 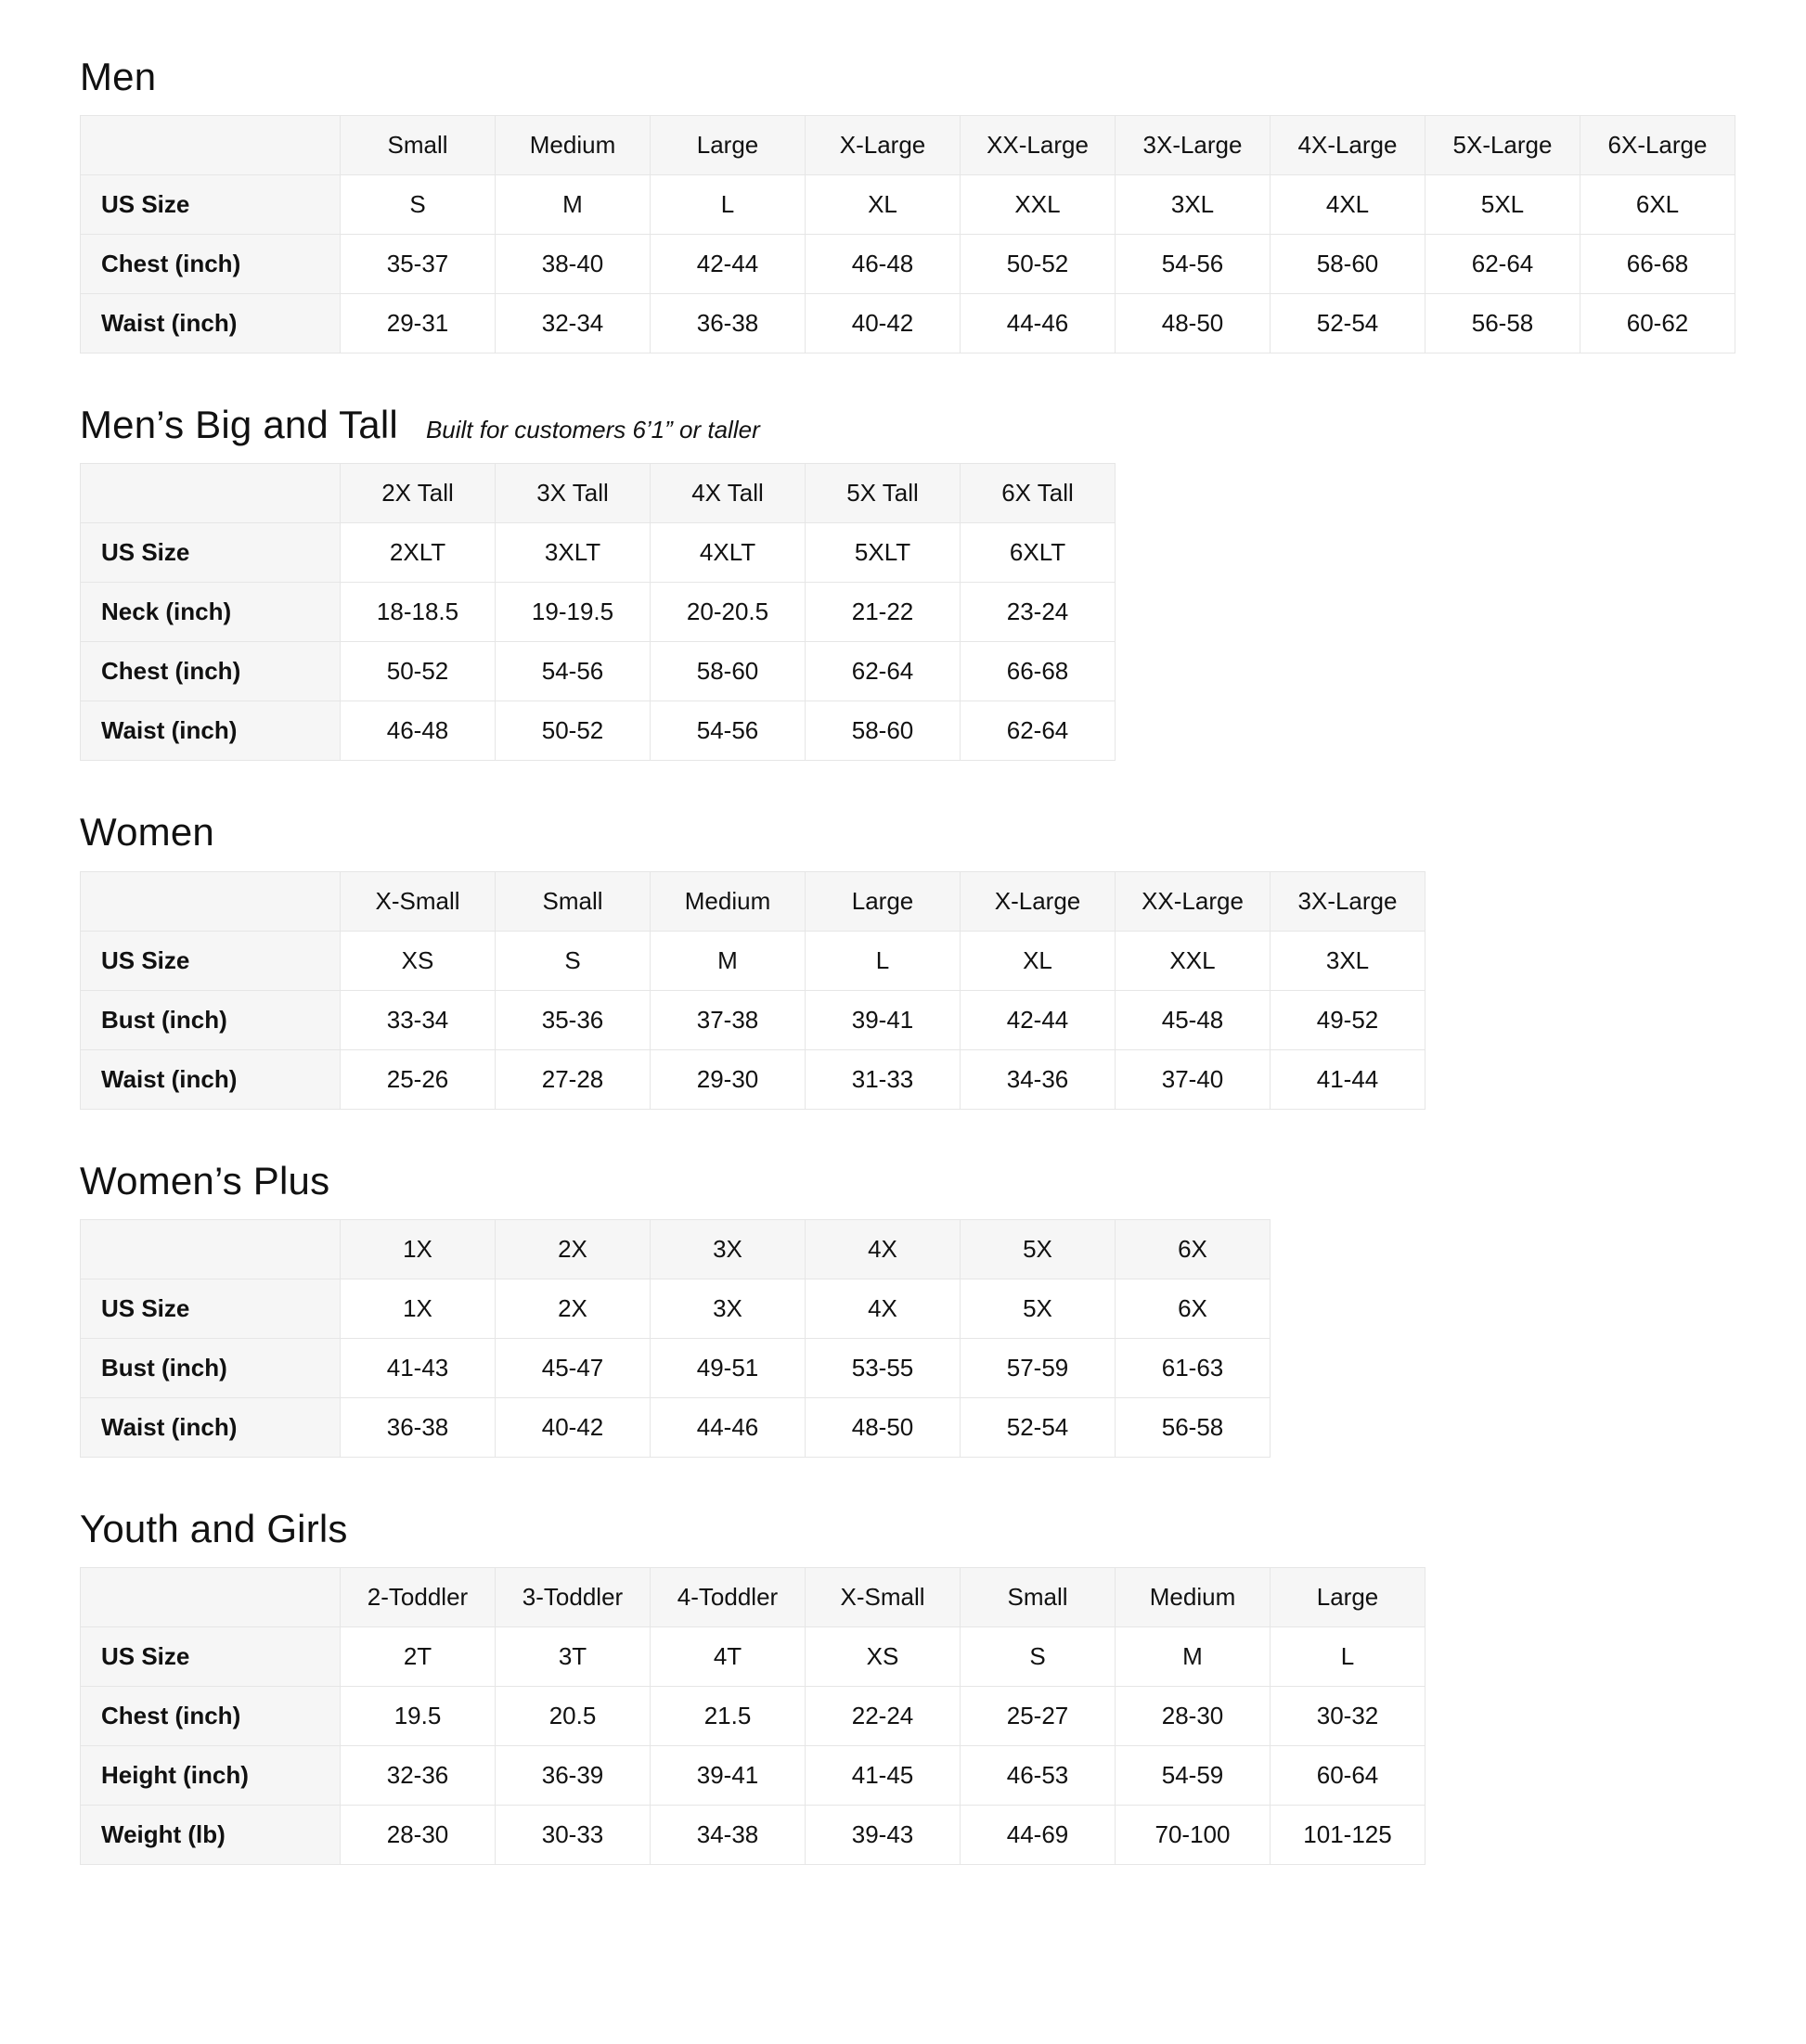 I want to click on table-cell: 21-22, so click(x=883, y=612).